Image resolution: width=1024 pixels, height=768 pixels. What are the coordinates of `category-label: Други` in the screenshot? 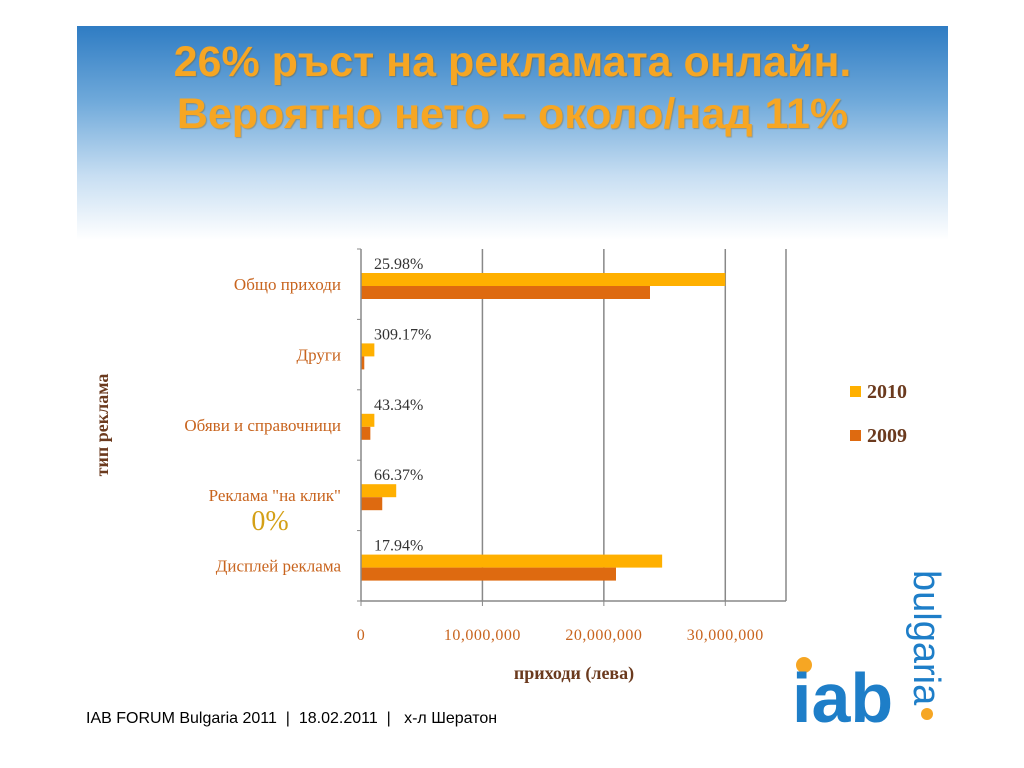 It's located at (319, 354).